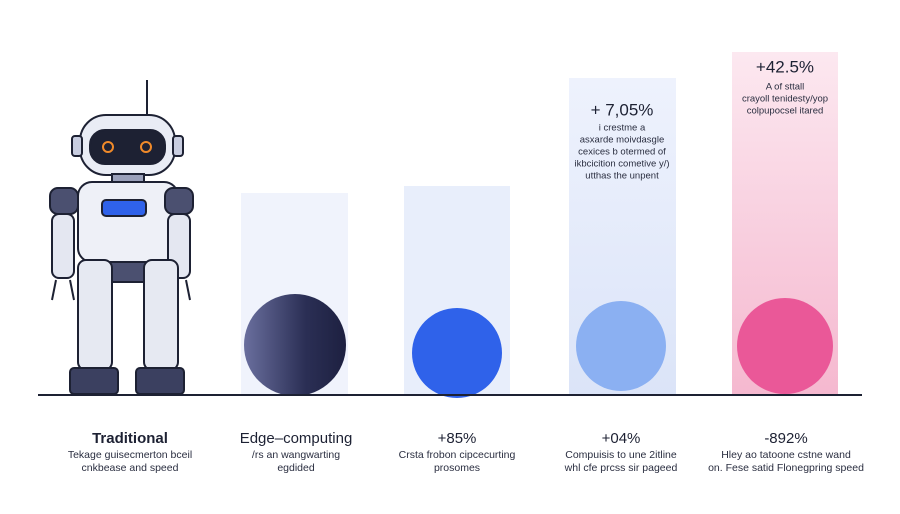  I want to click on label-title: Edge–computing, so click(296, 438).